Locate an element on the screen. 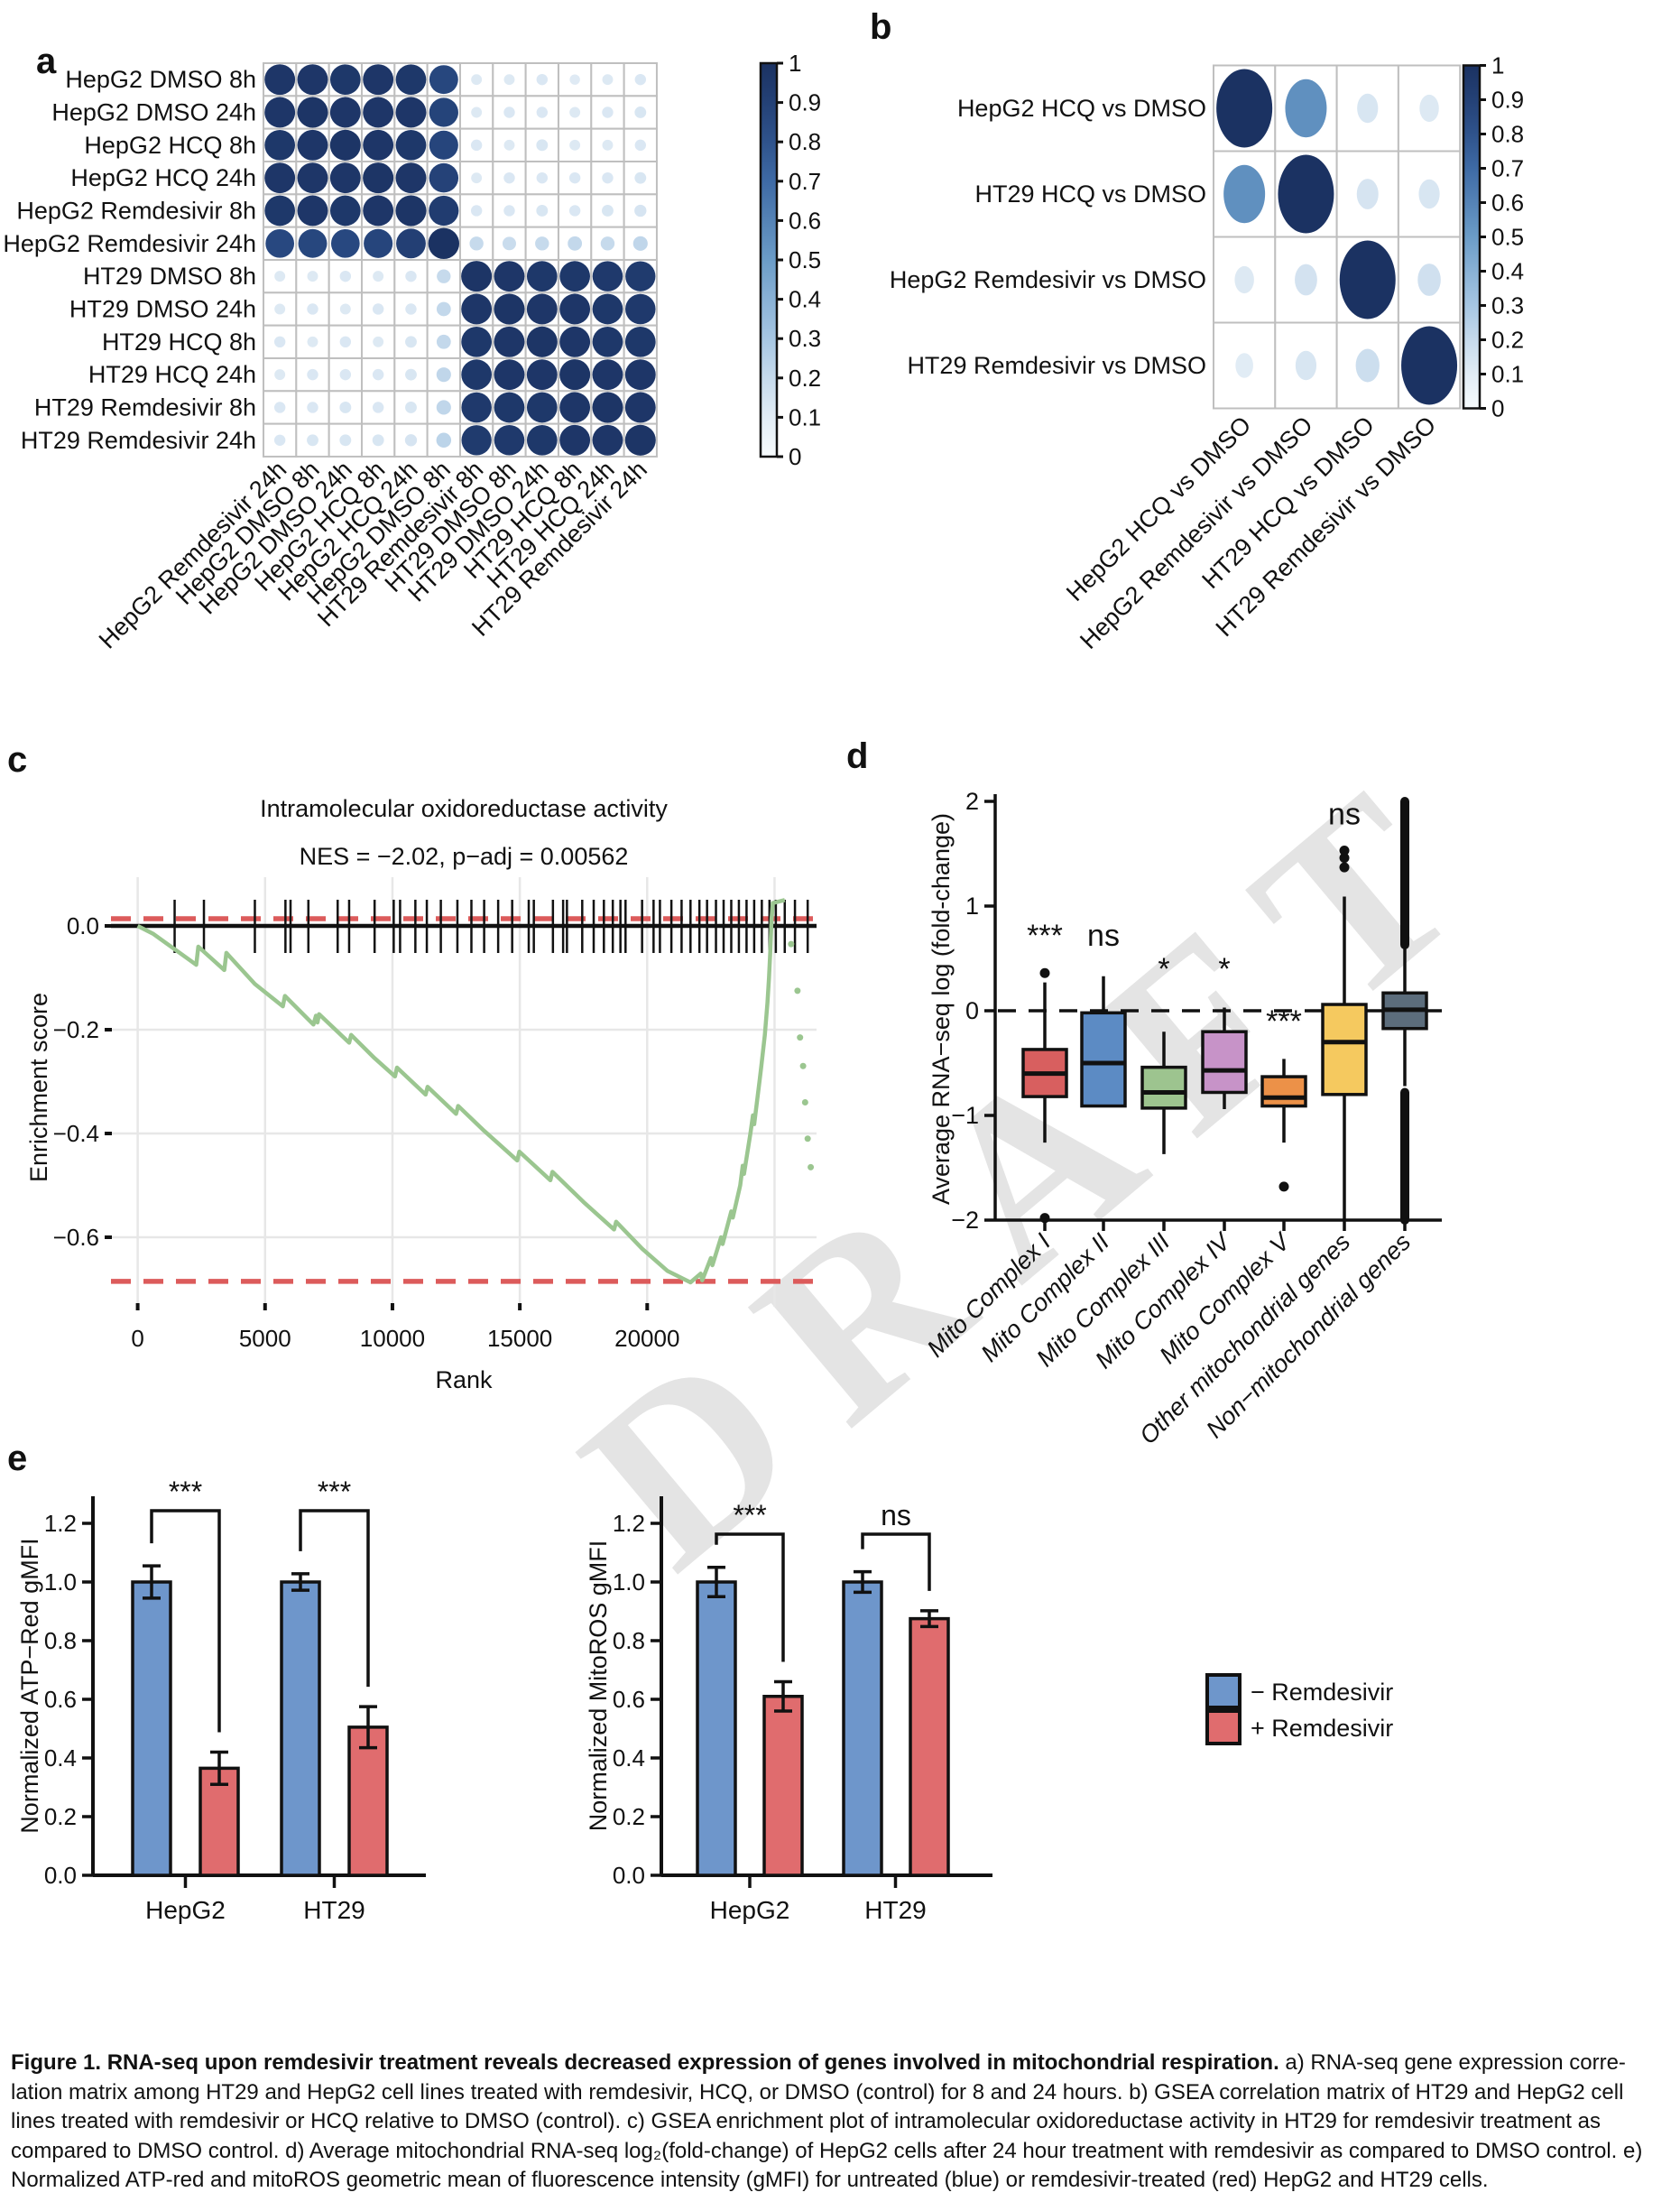 The image size is (1680, 2211). y-tick-label: 0.8 is located at coordinates (60, 1640).